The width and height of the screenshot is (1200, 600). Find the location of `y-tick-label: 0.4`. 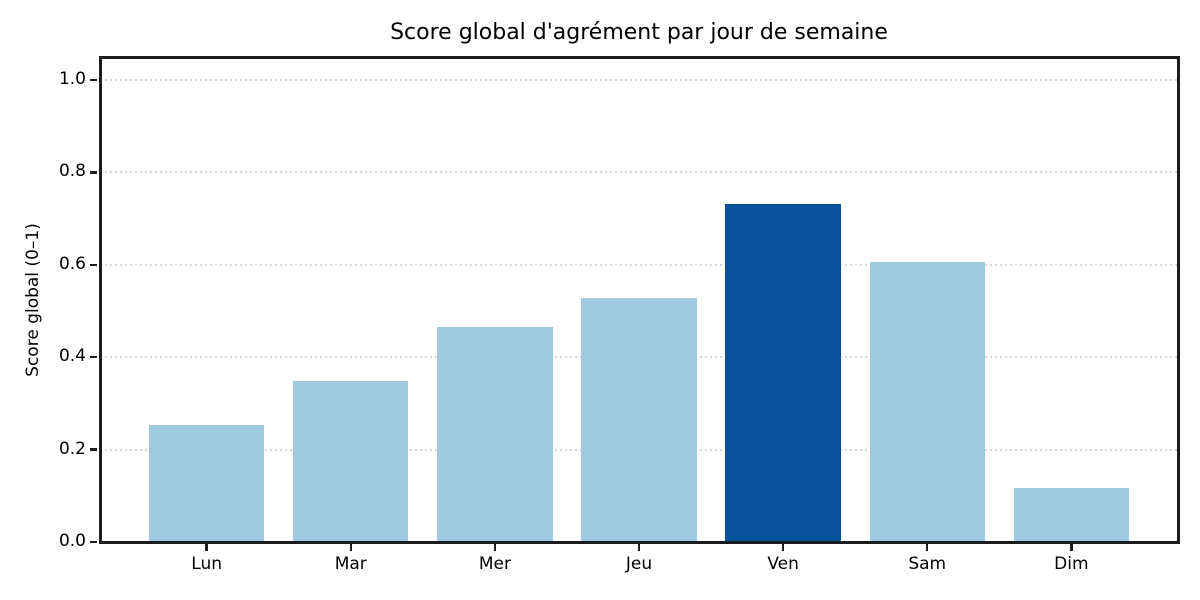

y-tick-label: 0.4 is located at coordinates (72, 356).